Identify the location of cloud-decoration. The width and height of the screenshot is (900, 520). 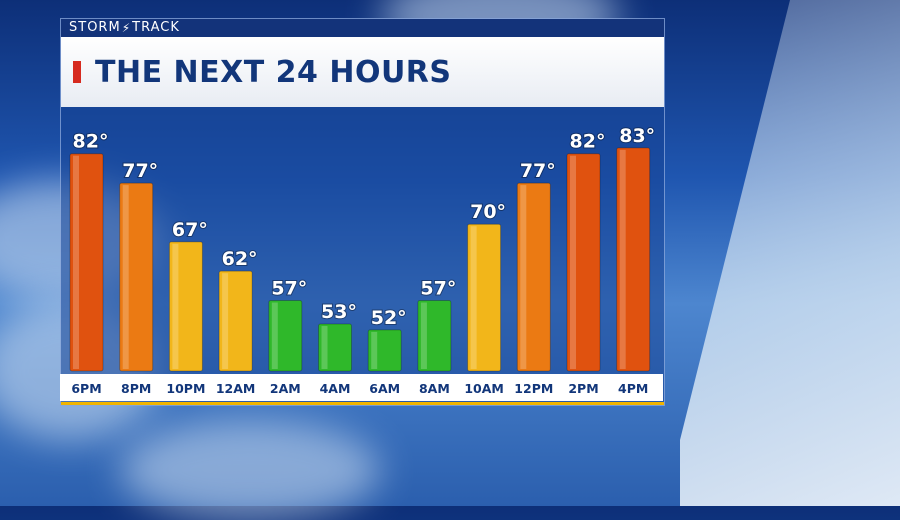
(250, 470).